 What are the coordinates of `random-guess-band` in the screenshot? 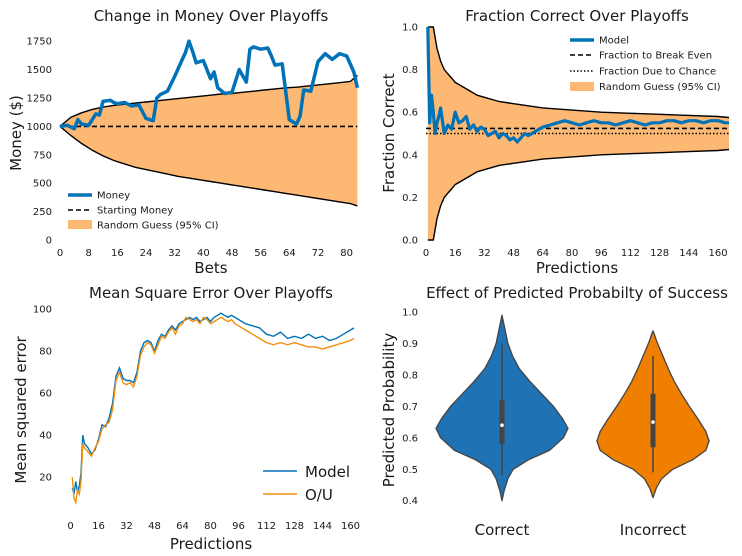 It's located at (209, 140).